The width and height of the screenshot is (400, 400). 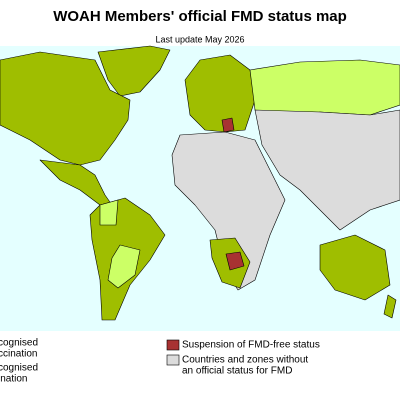 What do you see at coordinates (200, 16) in the screenshot?
I see `map-title: WOAH Members' official FMD status map` at bounding box center [200, 16].